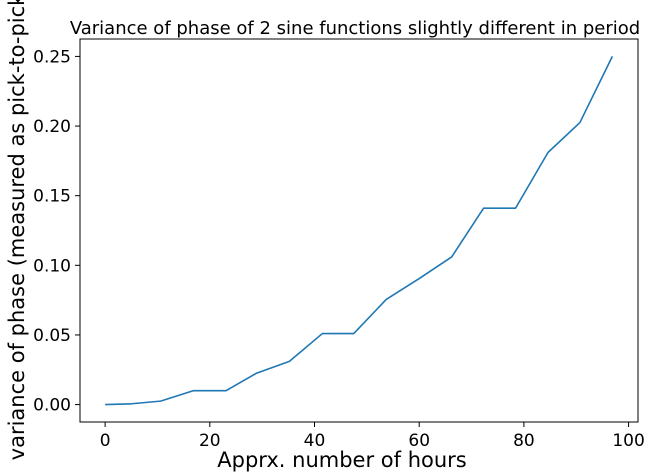 Image resolution: width=650 pixels, height=475 pixels. Describe the element at coordinates (52, 197) in the screenshot. I see `y-tick-label: 0.15` at that location.